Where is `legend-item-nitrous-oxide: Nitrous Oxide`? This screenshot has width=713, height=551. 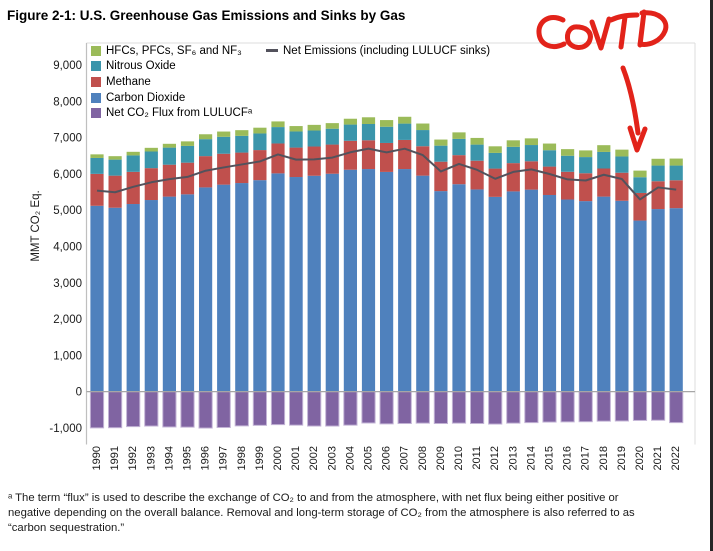
legend-item-nitrous-oxide: Nitrous Oxide is located at coordinates (171, 67).